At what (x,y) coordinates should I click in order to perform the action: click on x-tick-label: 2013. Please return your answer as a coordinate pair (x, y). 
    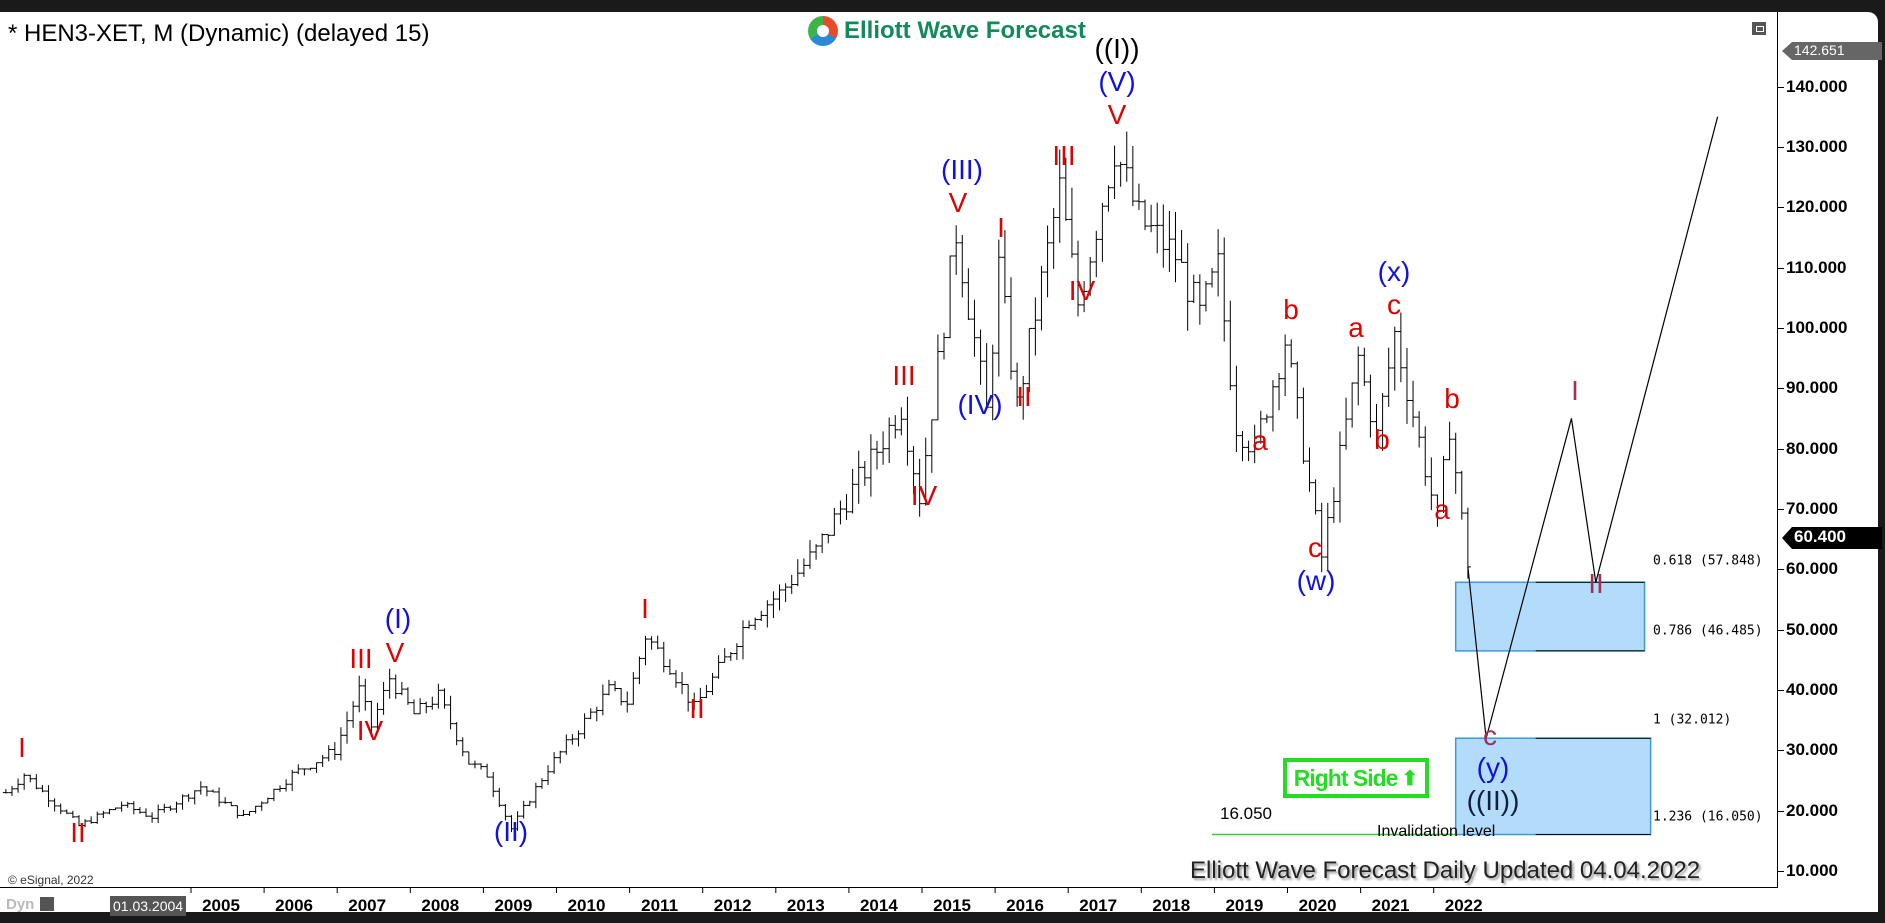
    Looking at the image, I should click on (805, 905).